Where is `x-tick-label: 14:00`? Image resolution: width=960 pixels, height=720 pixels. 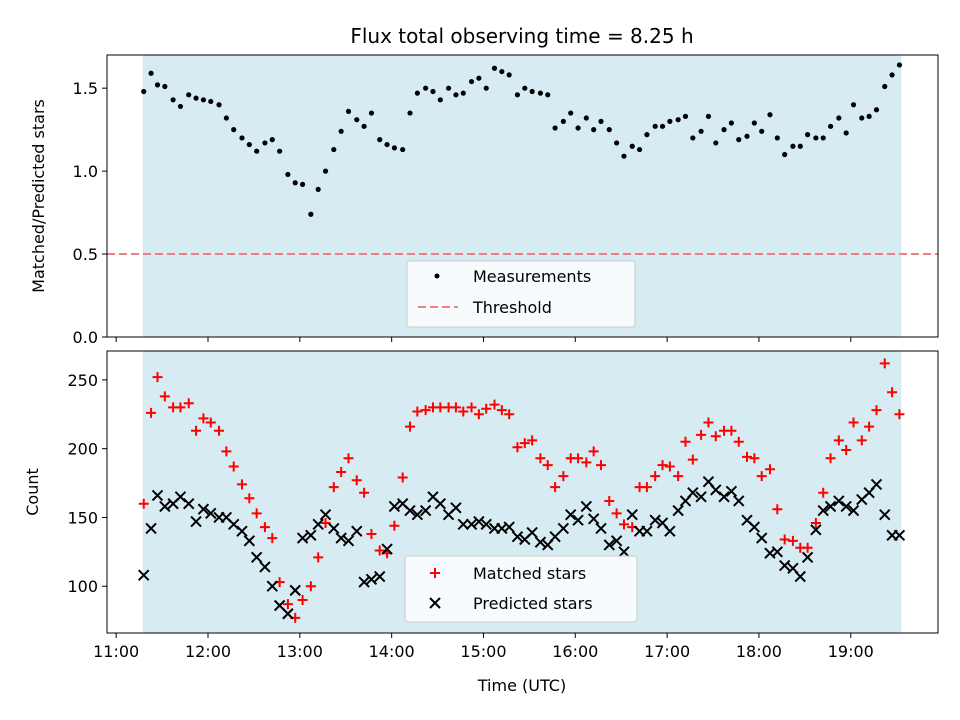
x-tick-label: 14:00 is located at coordinates (392, 651).